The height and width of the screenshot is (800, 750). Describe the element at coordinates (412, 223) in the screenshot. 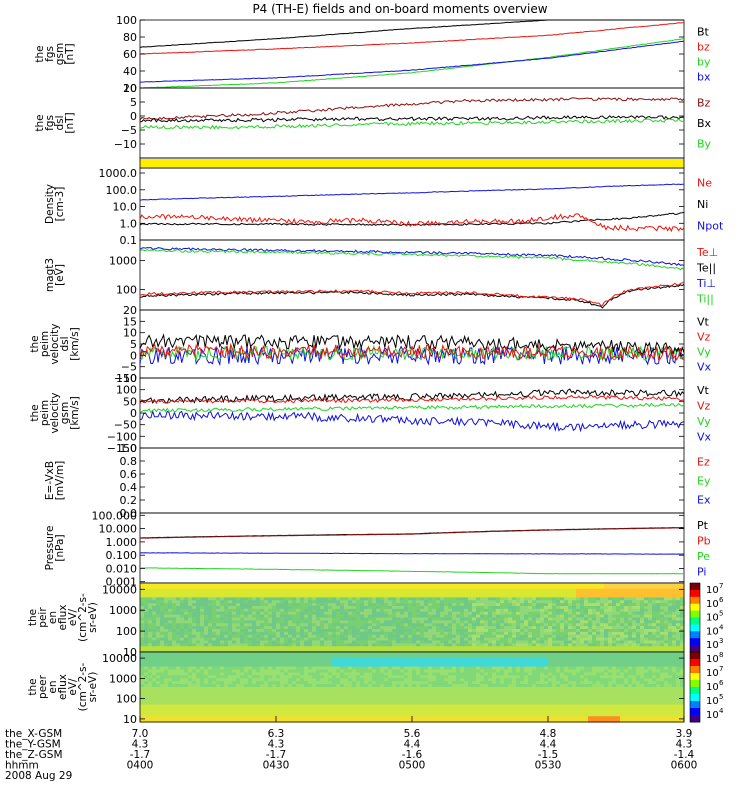

I see `series-line` at that location.